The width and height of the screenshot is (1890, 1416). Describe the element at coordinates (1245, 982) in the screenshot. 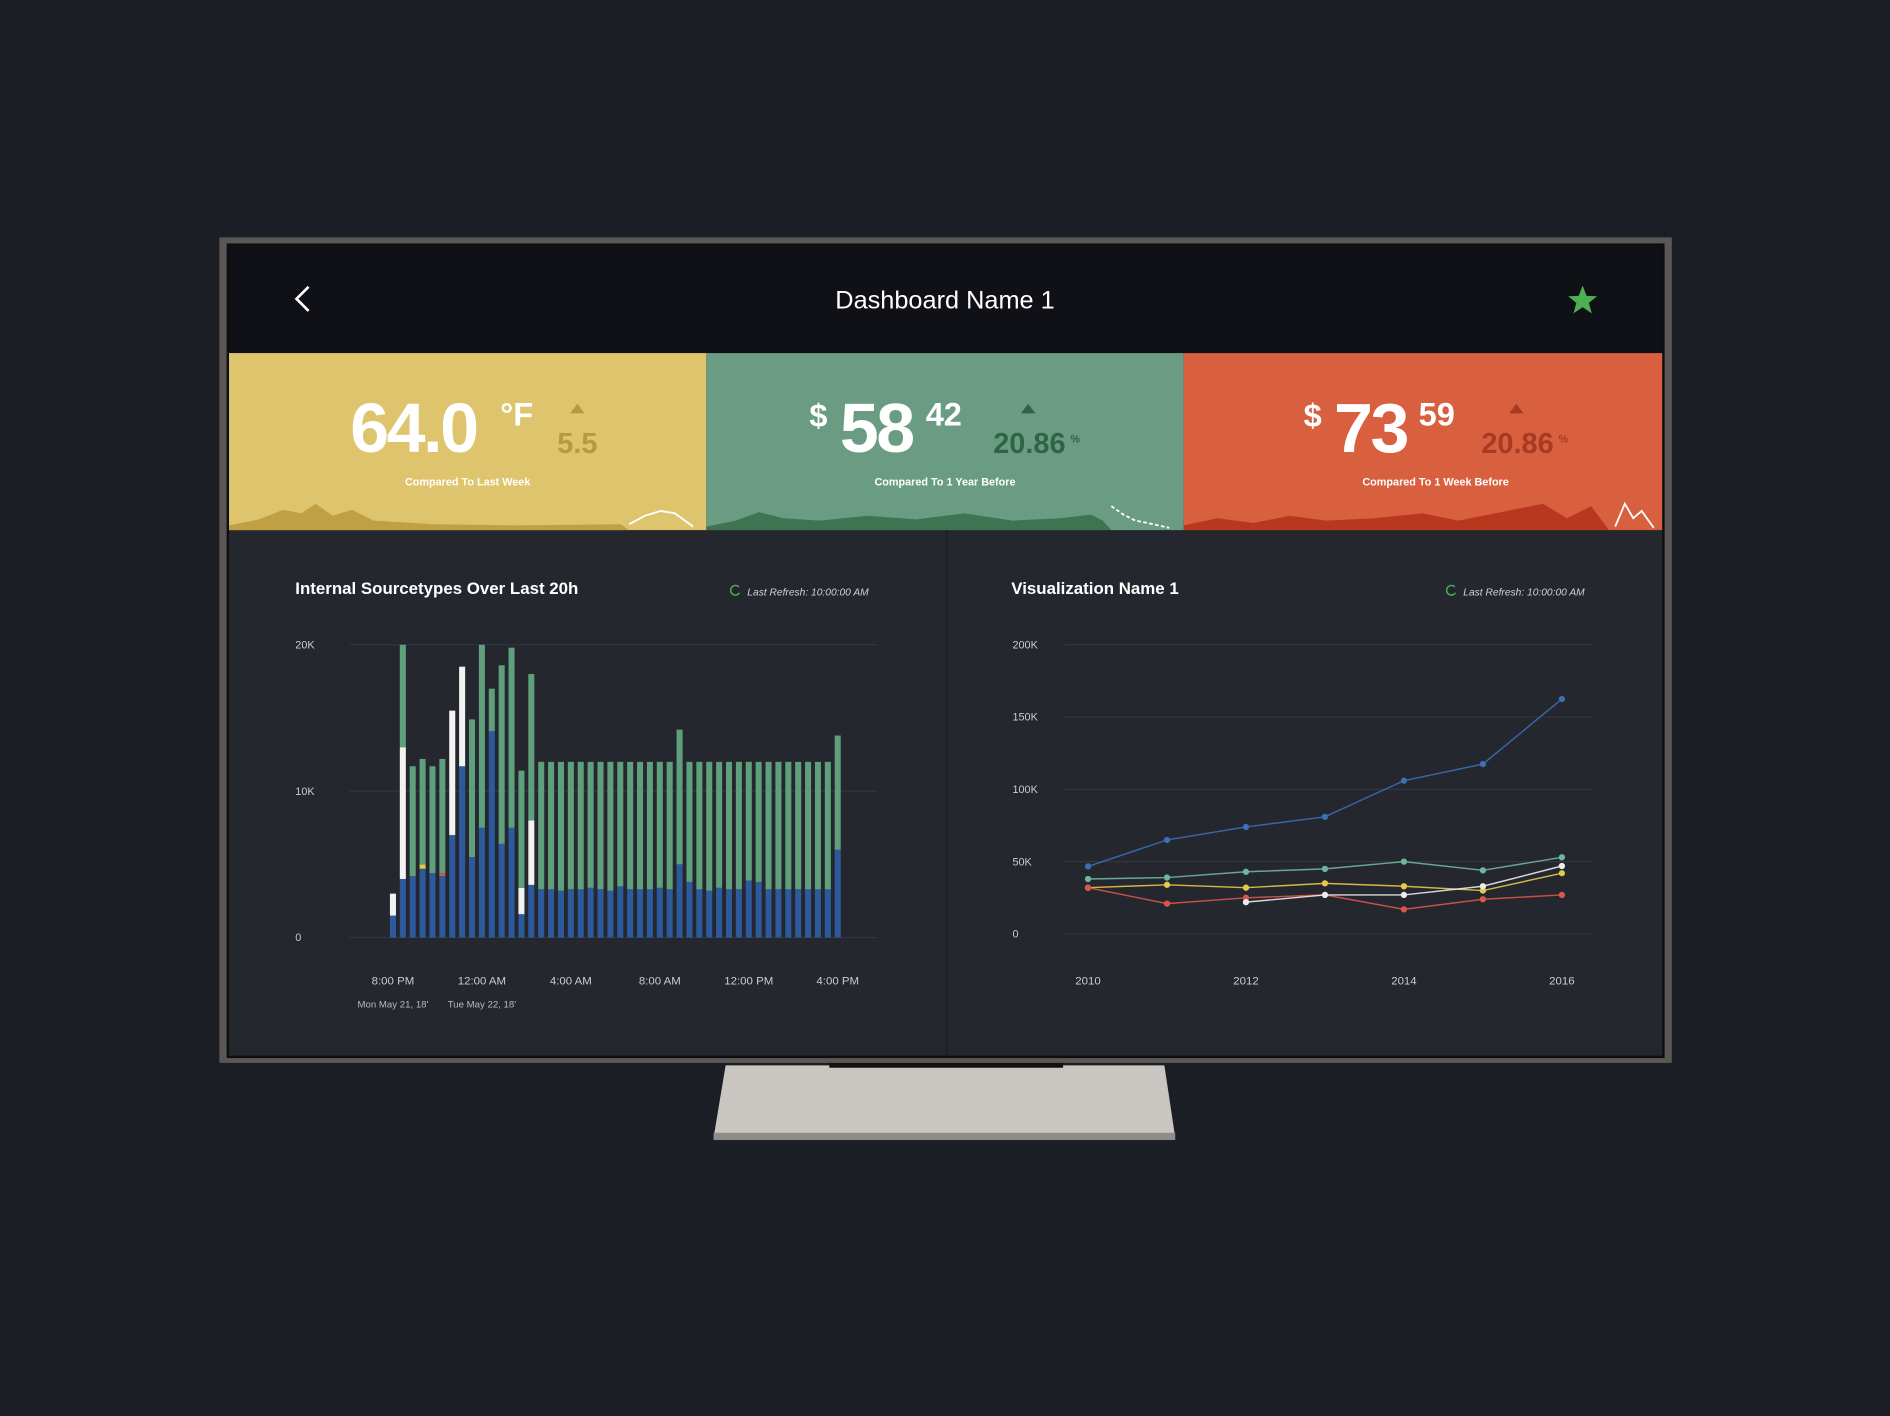

I see `x-tick-label: 2012` at that location.